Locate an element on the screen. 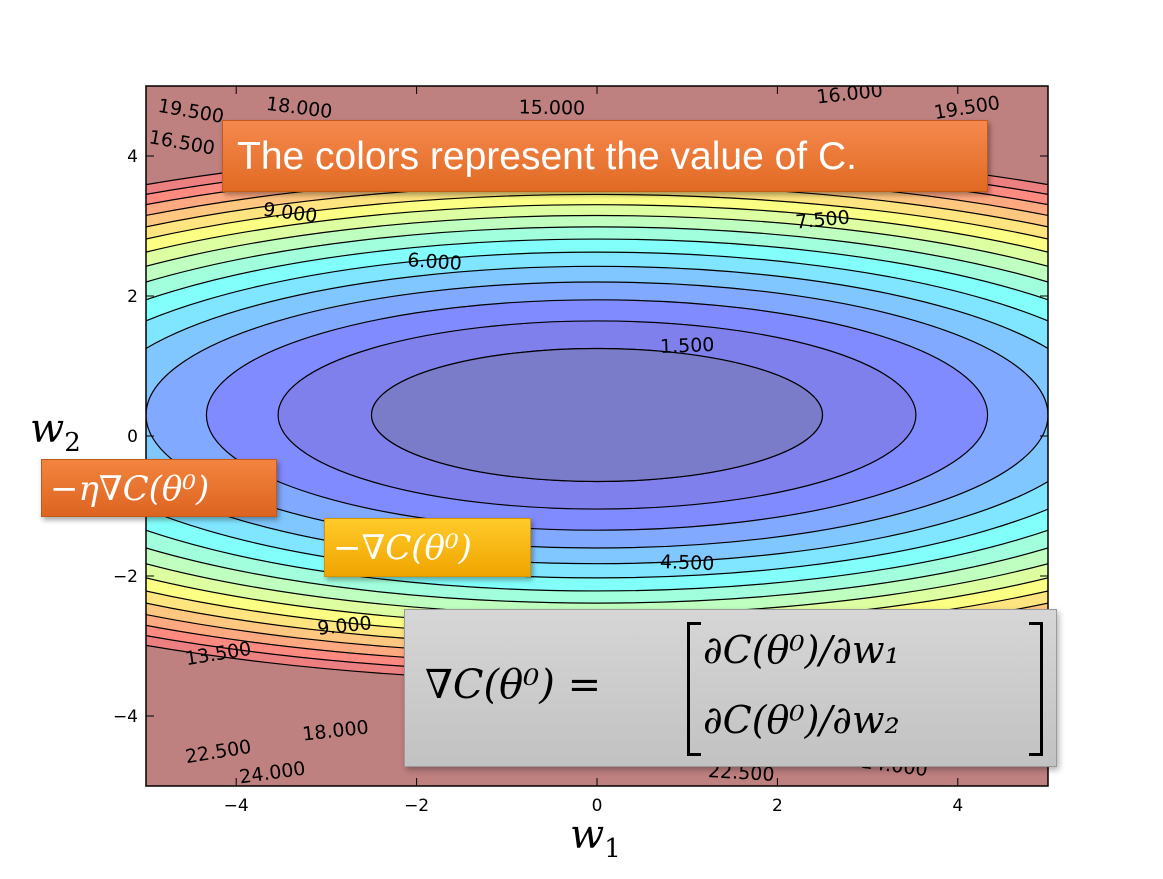 This screenshot has height=879, width=1163. contour-label: 1.500 is located at coordinates (687, 346).